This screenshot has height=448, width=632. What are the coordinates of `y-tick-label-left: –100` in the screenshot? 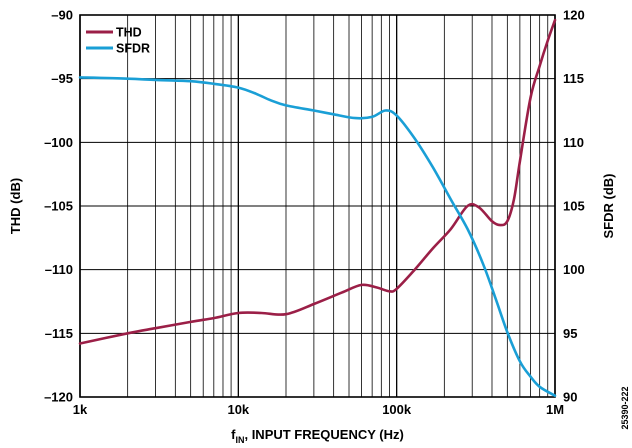 It's located at (58, 142).